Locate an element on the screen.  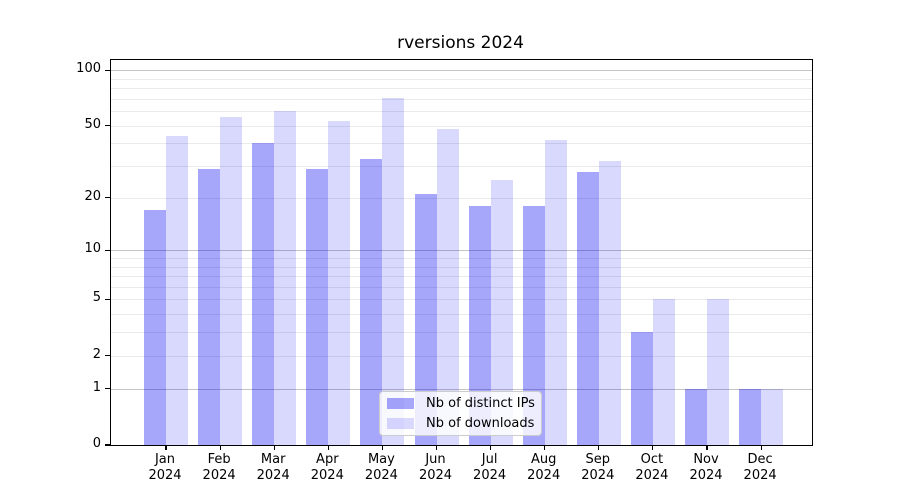
y-tick-label-2: 2 is located at coordinates (96, 354).